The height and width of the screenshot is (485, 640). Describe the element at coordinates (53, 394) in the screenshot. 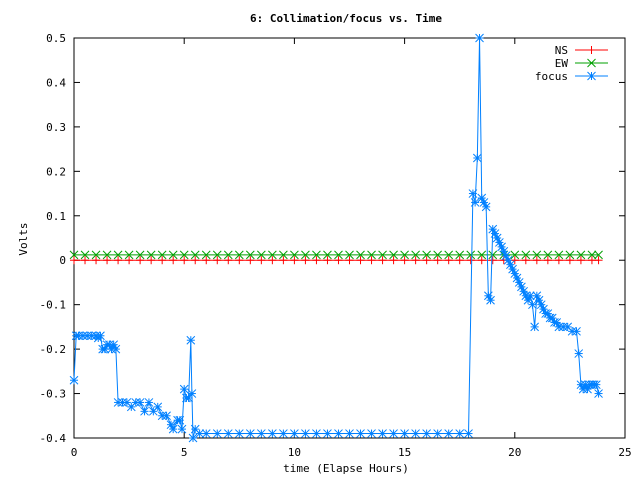

I see `y-tick-label: -0.3` at that location.